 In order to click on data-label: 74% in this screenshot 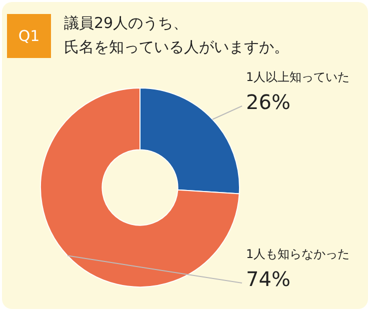, I will do `click(268, 279)`.